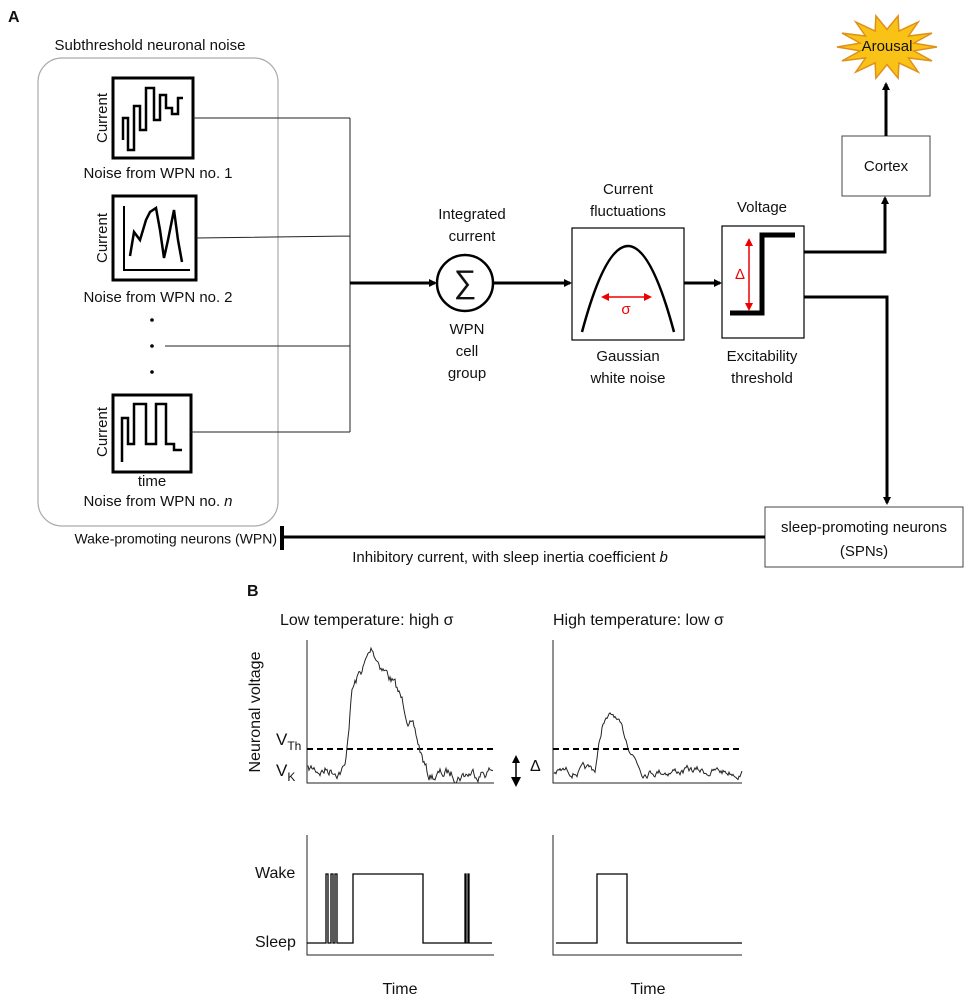 This screenshot has width=967, height=1004. What do you see at coordinates (367, 620) in the screenshot?
I see `plot-title: Low temperature: high σ` at bounding box center [367, 620].